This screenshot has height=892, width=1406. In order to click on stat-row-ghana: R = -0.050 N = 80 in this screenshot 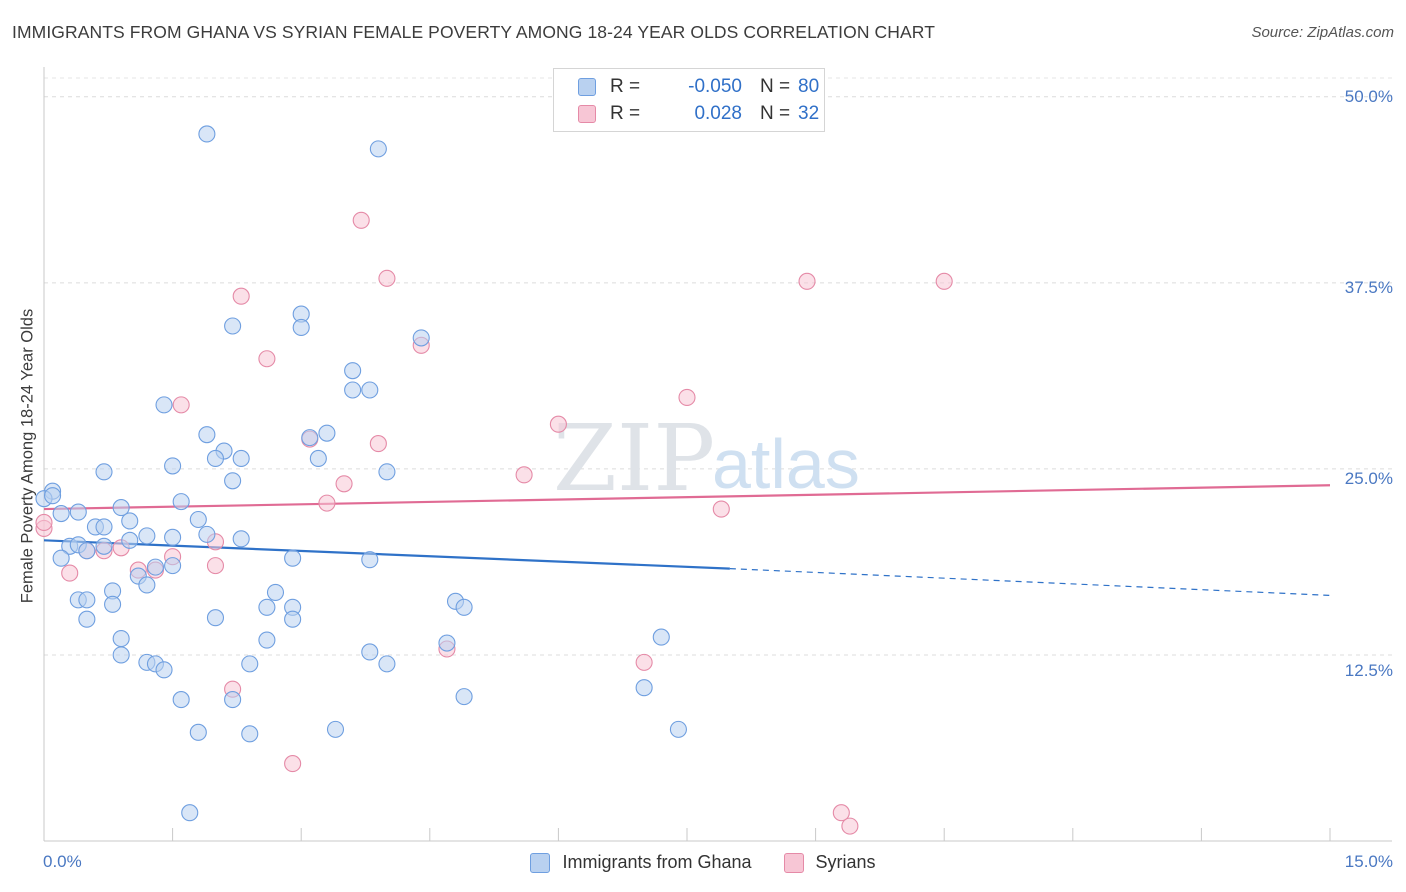, I will do `click(698, 87)`.